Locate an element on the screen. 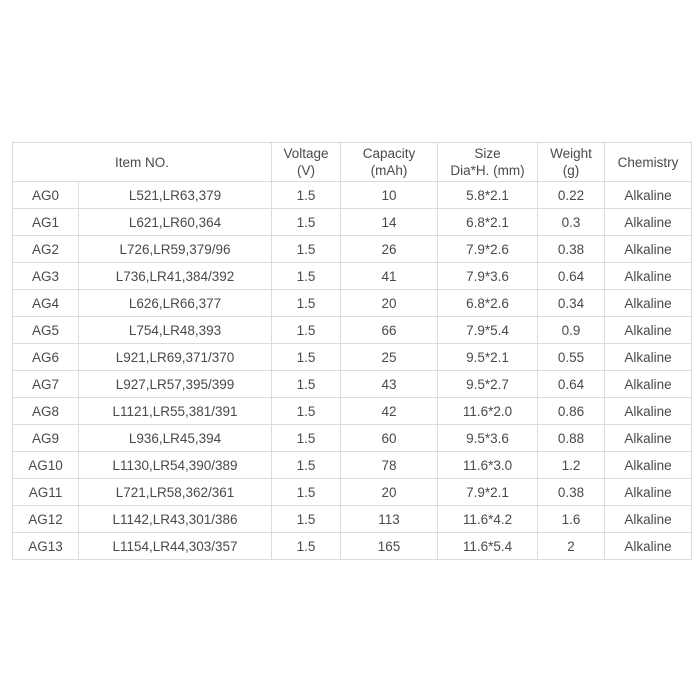 Image resolution: width=700 pixels, height=700 pixels. cell-equivalents: L626,LR66,377 is located at coordinates (175, 303).